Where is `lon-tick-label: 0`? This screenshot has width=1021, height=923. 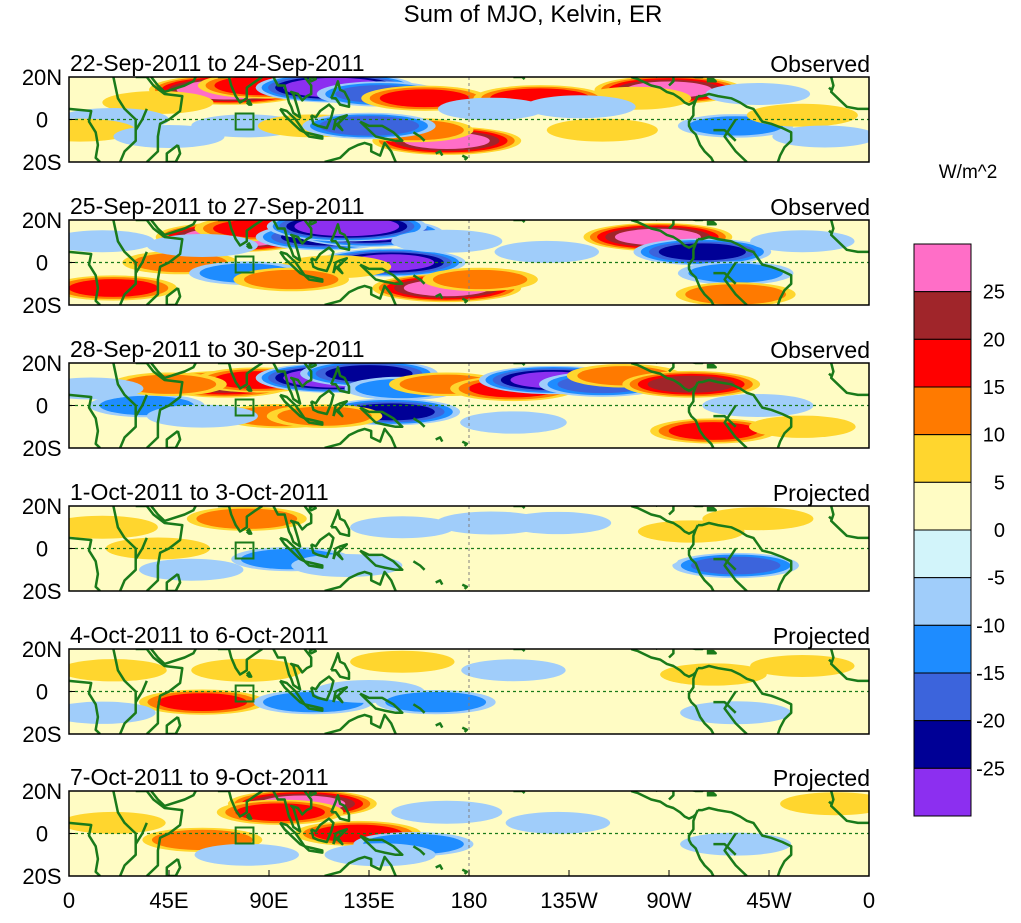
lon-tick-label: 0 is located at coordinates (869, 900).